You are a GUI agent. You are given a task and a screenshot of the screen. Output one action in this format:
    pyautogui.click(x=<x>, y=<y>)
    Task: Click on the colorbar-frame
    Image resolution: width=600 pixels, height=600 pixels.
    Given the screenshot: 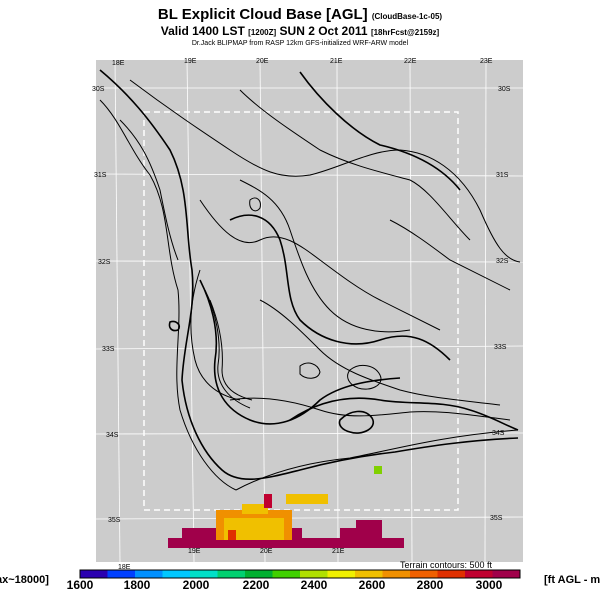 What is the action you would take?
    pyautogui.click(x=300, y=574)
    